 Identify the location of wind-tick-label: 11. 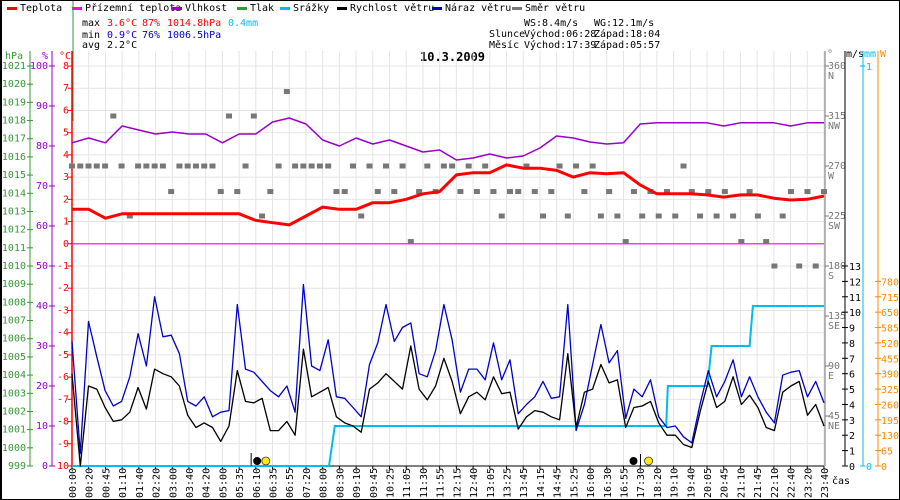
(855, 298).